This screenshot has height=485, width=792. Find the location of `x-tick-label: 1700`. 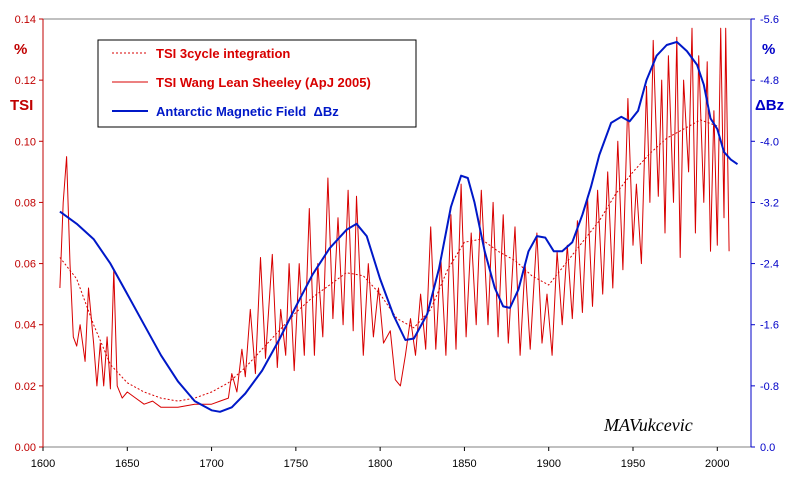

x-tick-label: 1700 is located at coordinates (211, 464).